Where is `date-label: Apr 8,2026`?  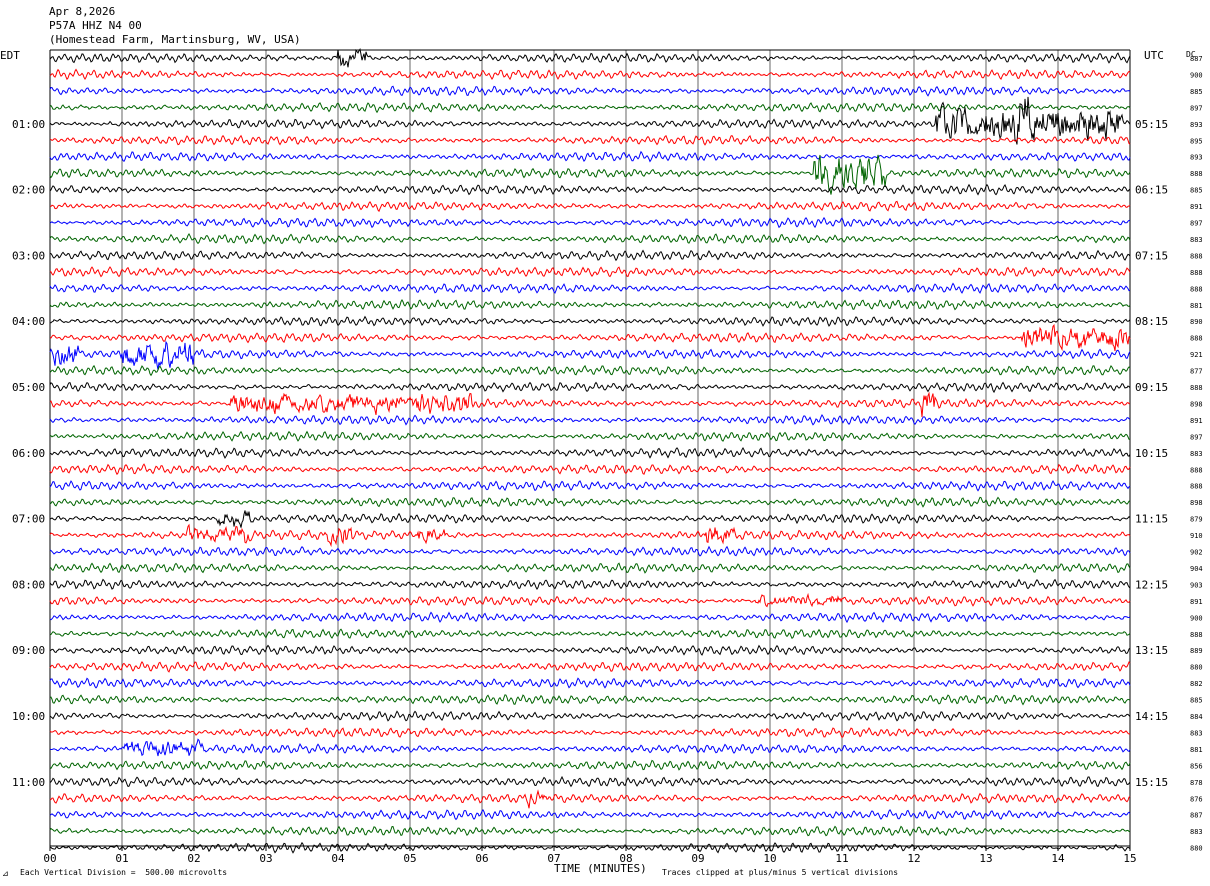 date-label: Apr 8,2026 is located at coordinates (82, 11).